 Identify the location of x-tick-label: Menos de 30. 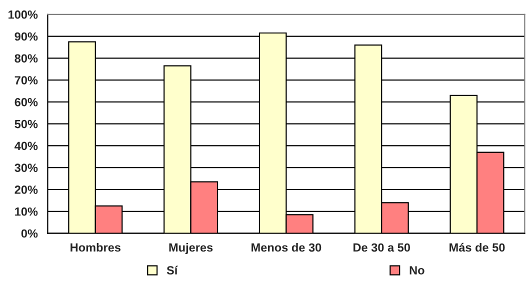
(287, 247).